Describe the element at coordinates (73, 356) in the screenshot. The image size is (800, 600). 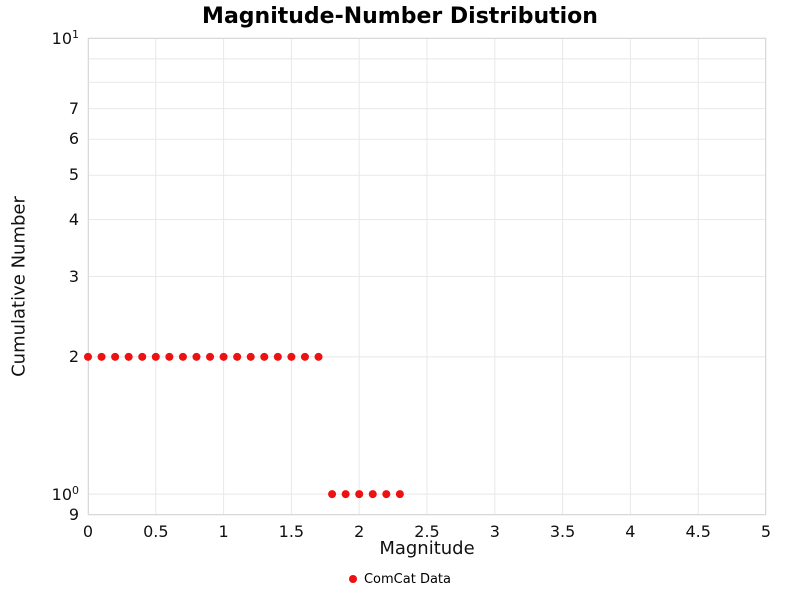
I see `y-tick-label: 2` at that location.